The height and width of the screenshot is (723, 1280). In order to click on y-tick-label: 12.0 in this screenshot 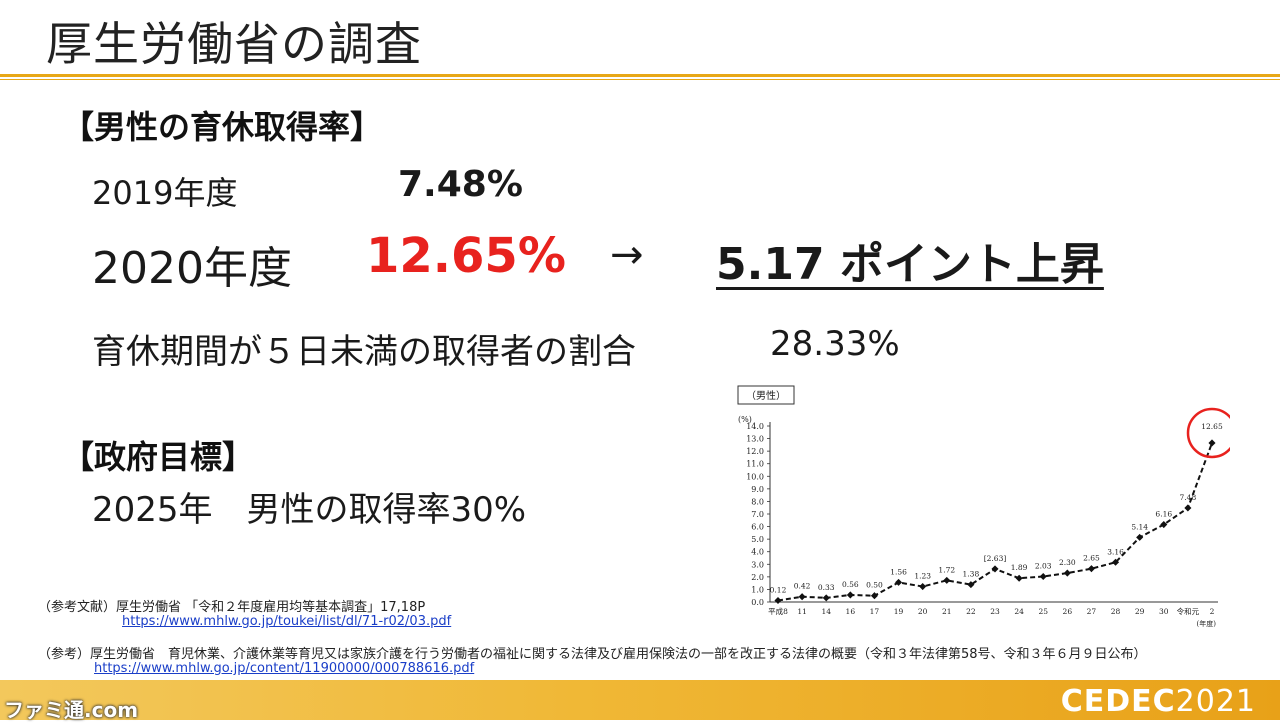, I will do `click(755, 451)`.